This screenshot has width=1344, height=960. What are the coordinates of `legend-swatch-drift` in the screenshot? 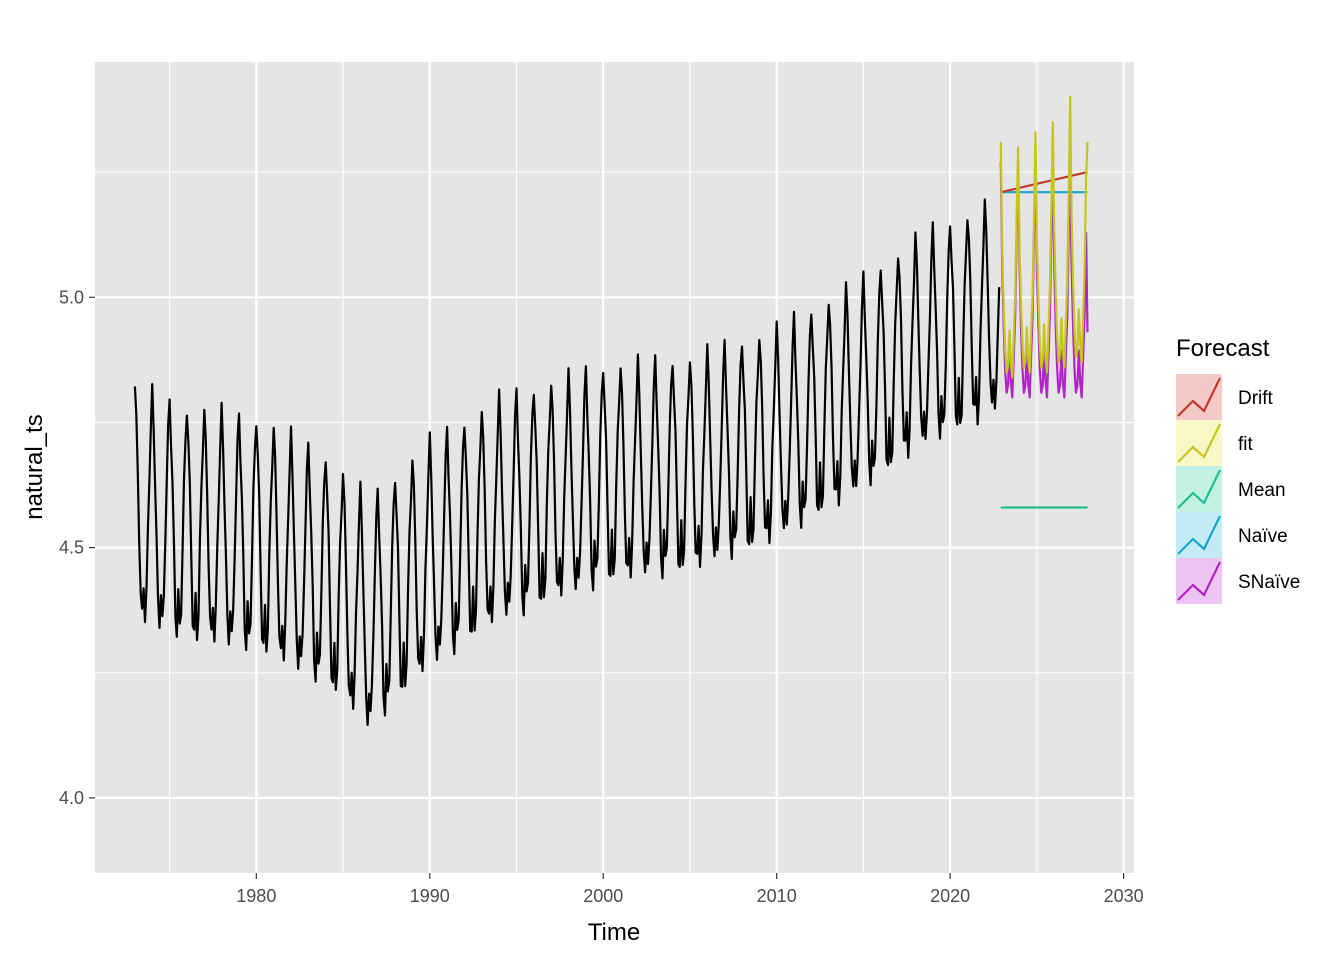 It's located at (1199, 397).